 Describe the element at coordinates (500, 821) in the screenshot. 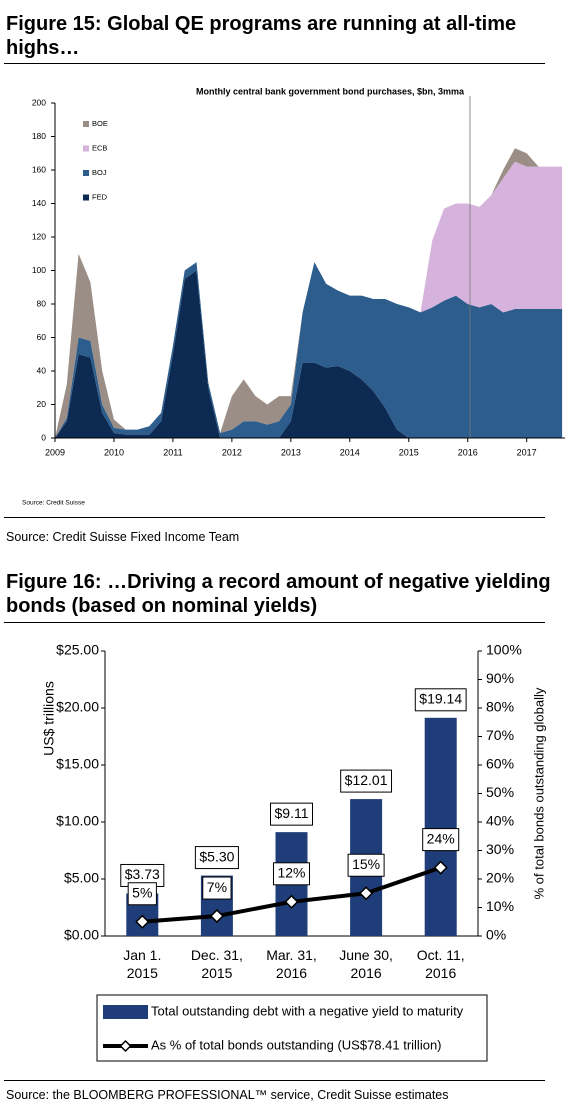

I see `y2-tick-label: 40%` at that location.